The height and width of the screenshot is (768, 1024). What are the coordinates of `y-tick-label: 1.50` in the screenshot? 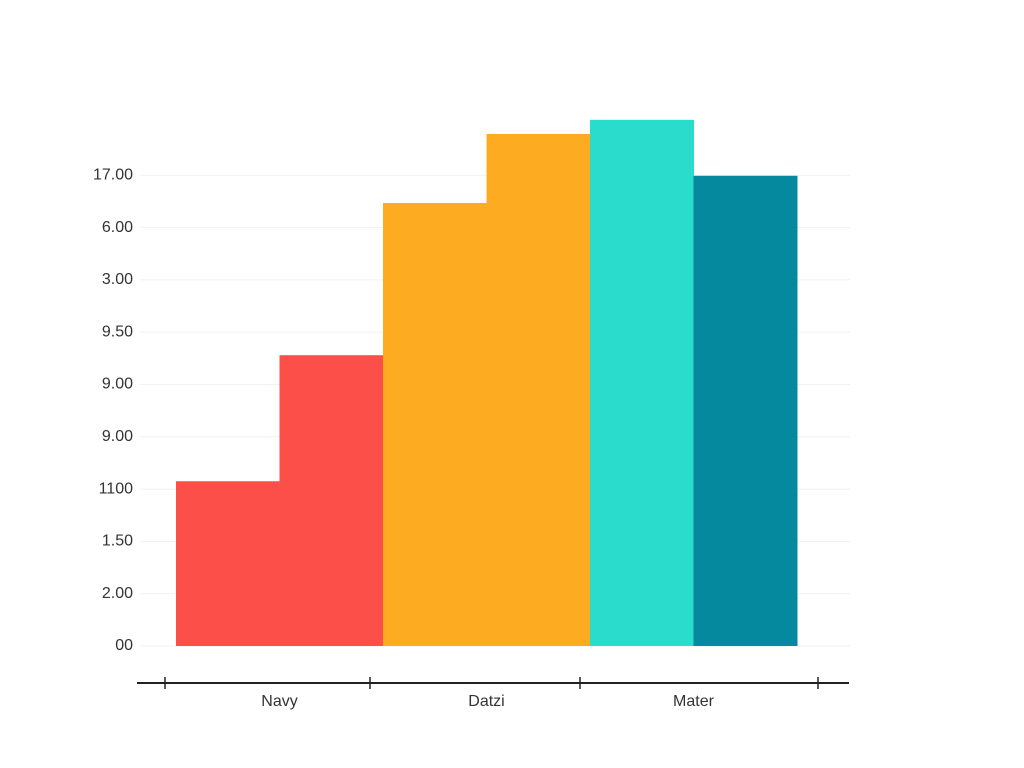 It's located at (117, 541).